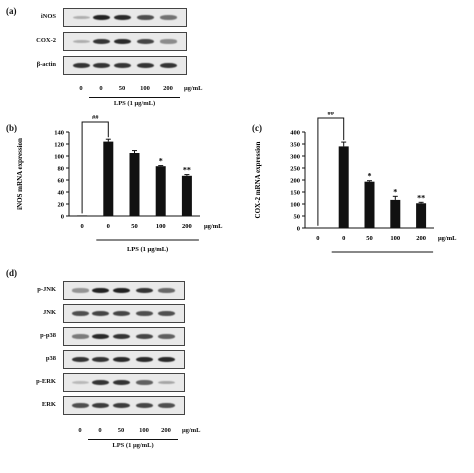 The height and width of the screenshot is (473, 474). I want to click on blot-label-inos: iNOS, so click(48, 16).